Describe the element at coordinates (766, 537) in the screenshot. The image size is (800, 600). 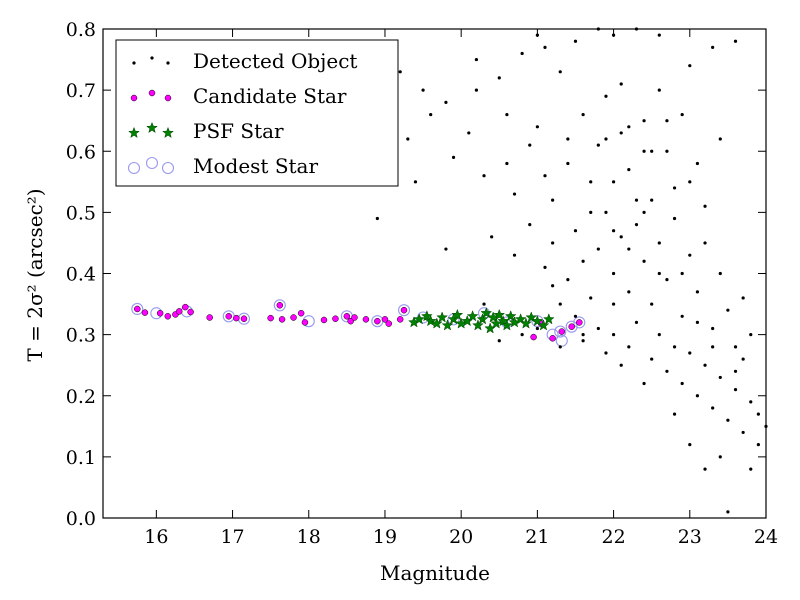
I see `x-tick-label: 24` at that location.